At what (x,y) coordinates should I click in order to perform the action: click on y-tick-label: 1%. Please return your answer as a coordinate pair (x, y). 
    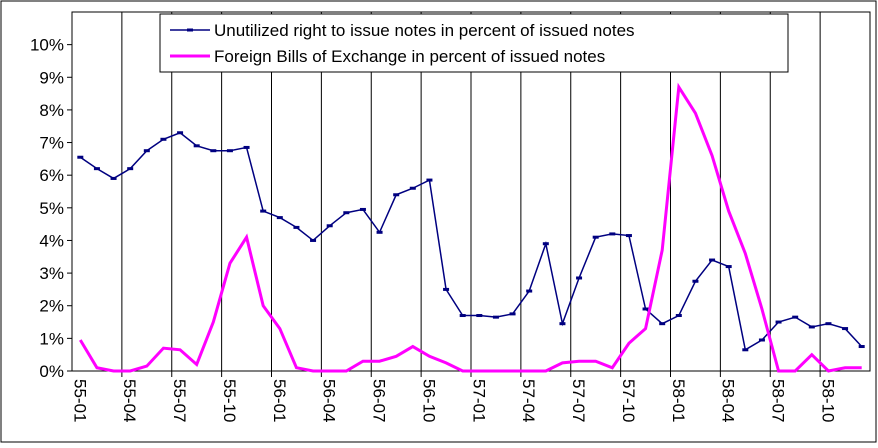
    Looking at the image, I should click on (51, 338).